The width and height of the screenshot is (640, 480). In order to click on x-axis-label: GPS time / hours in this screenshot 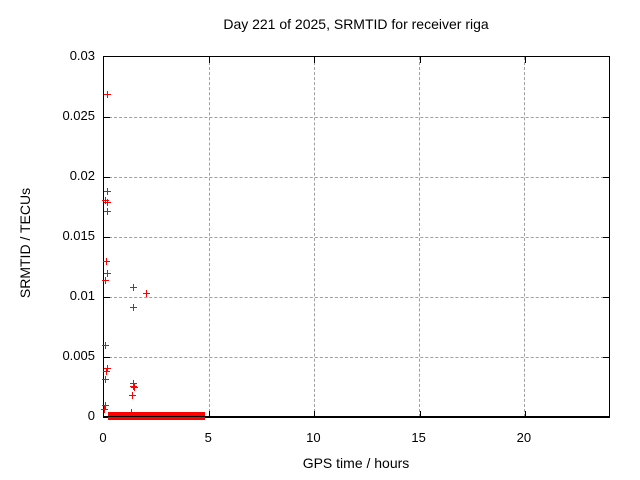, I will do `click(356, 463)`.